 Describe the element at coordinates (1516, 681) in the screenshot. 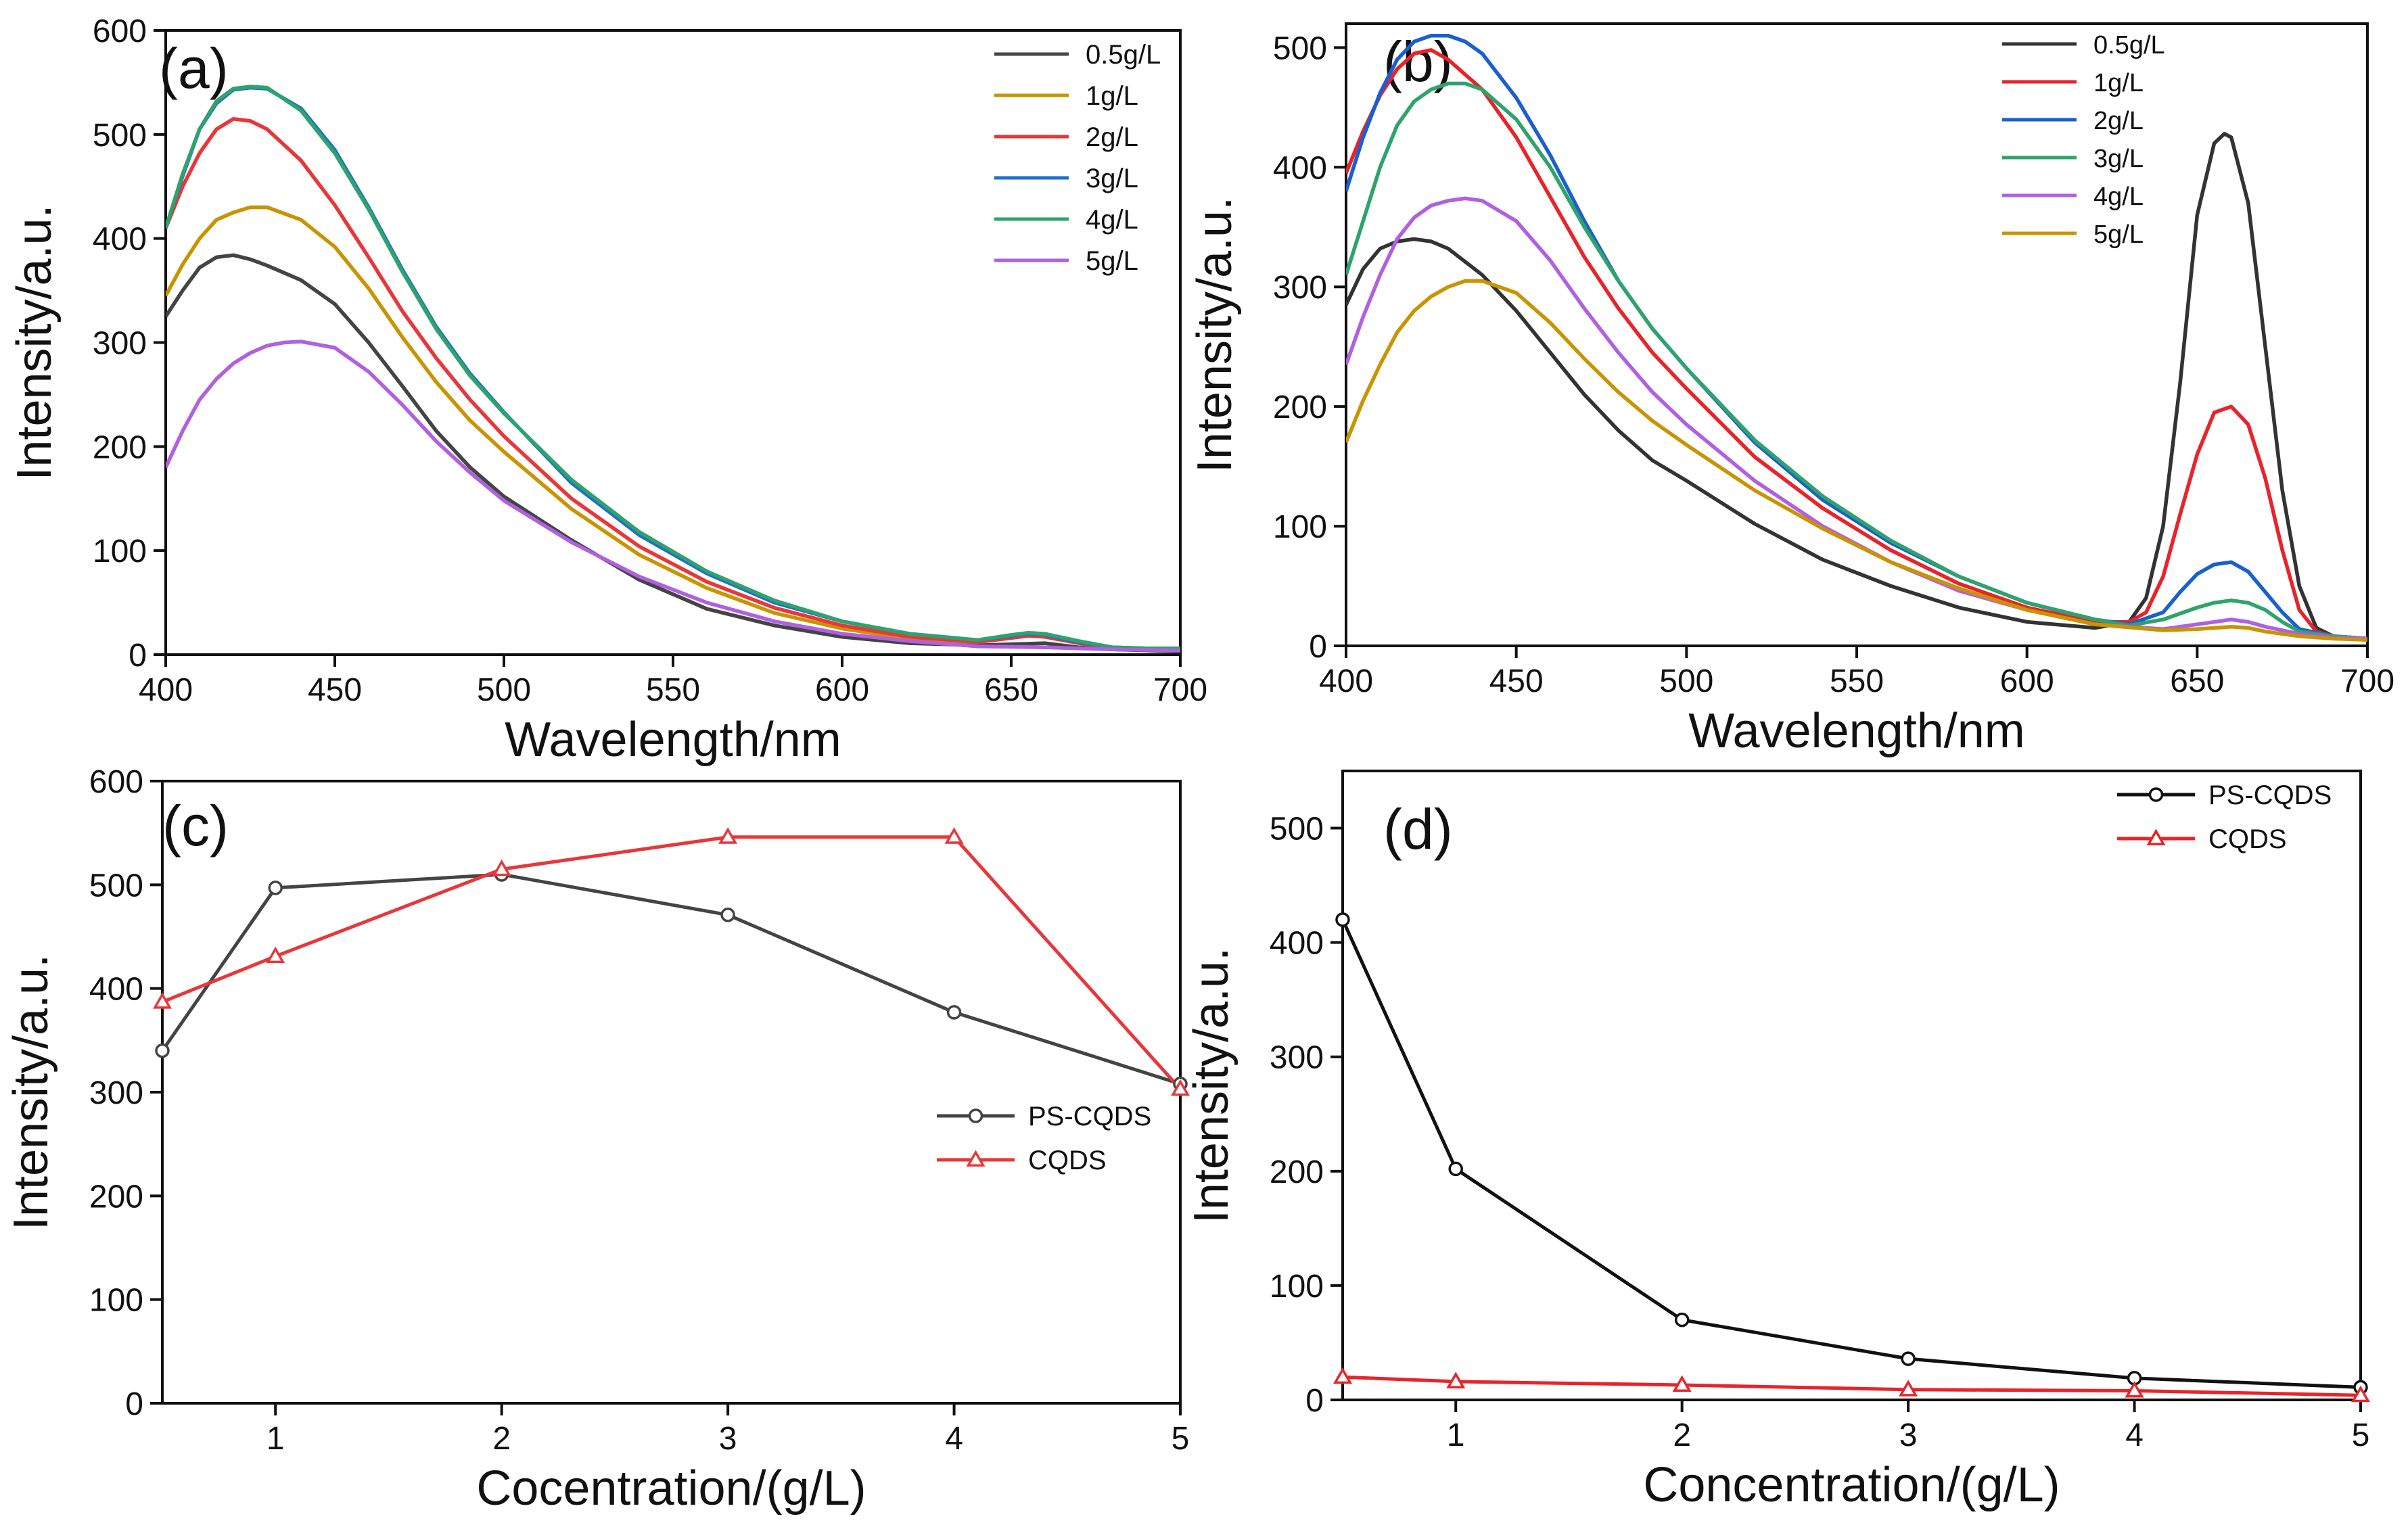

I see `x-tick-label: 450` at that location.